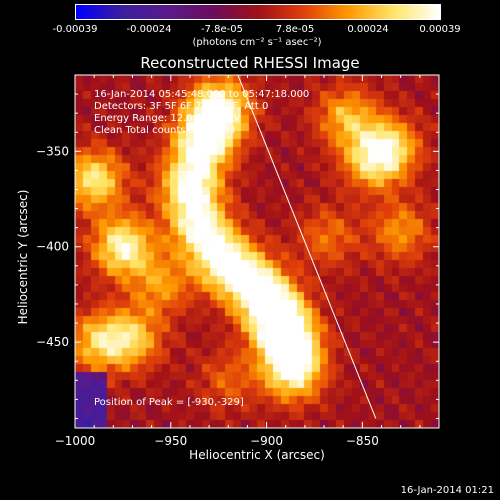  What do you see at coordinates (222, 29) in the screenshot?
I see `colorbar-tick: -7.8e-05` at bounding box center [222, 29].